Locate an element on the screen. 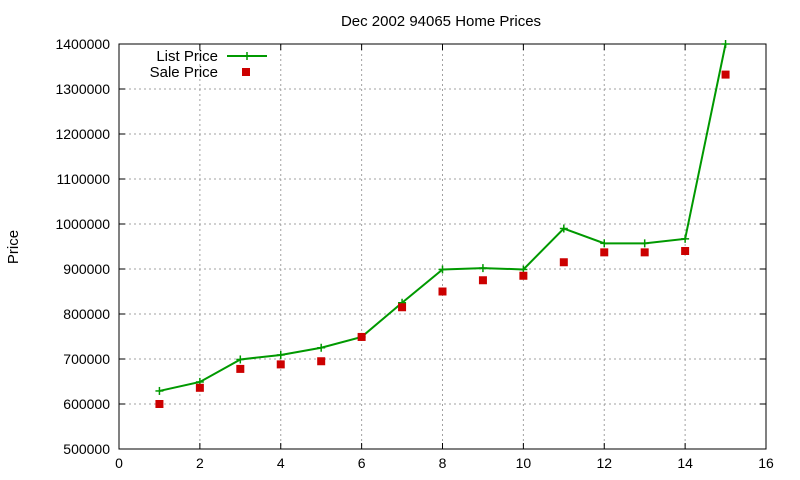  x-tick-label: 2 is located at coordinates (200, 463).